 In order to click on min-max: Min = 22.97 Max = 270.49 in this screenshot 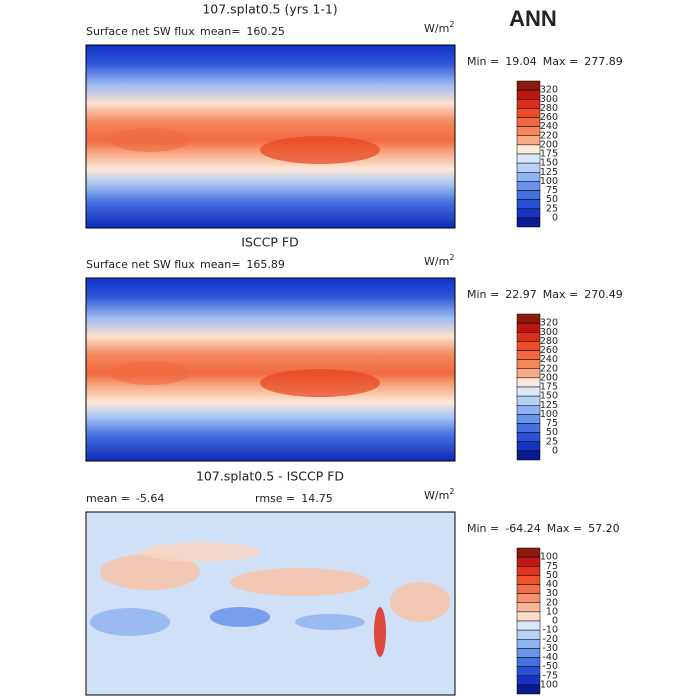, I will do `click(545, 294)`.